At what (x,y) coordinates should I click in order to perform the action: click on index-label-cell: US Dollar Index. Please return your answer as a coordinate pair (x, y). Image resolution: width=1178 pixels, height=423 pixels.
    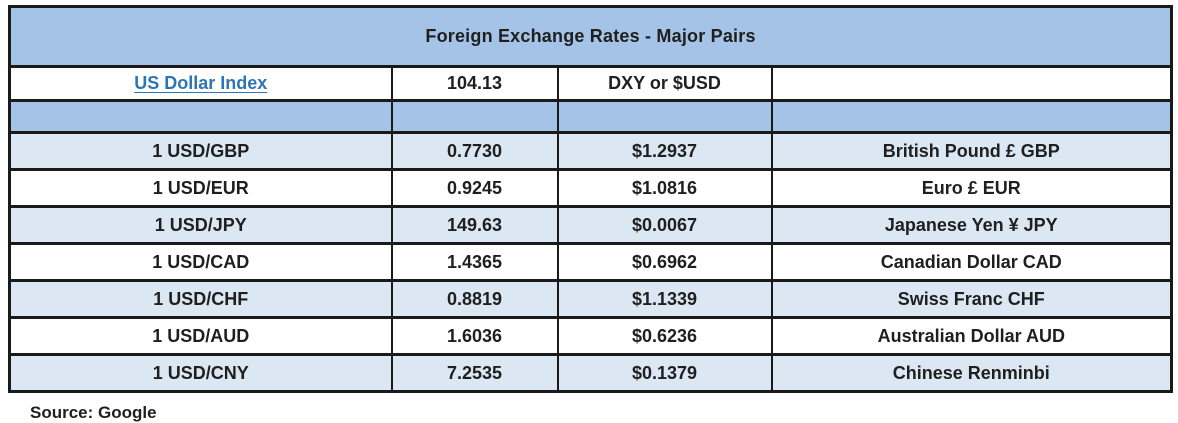
    Looking at the image, I should click on (200, 83).